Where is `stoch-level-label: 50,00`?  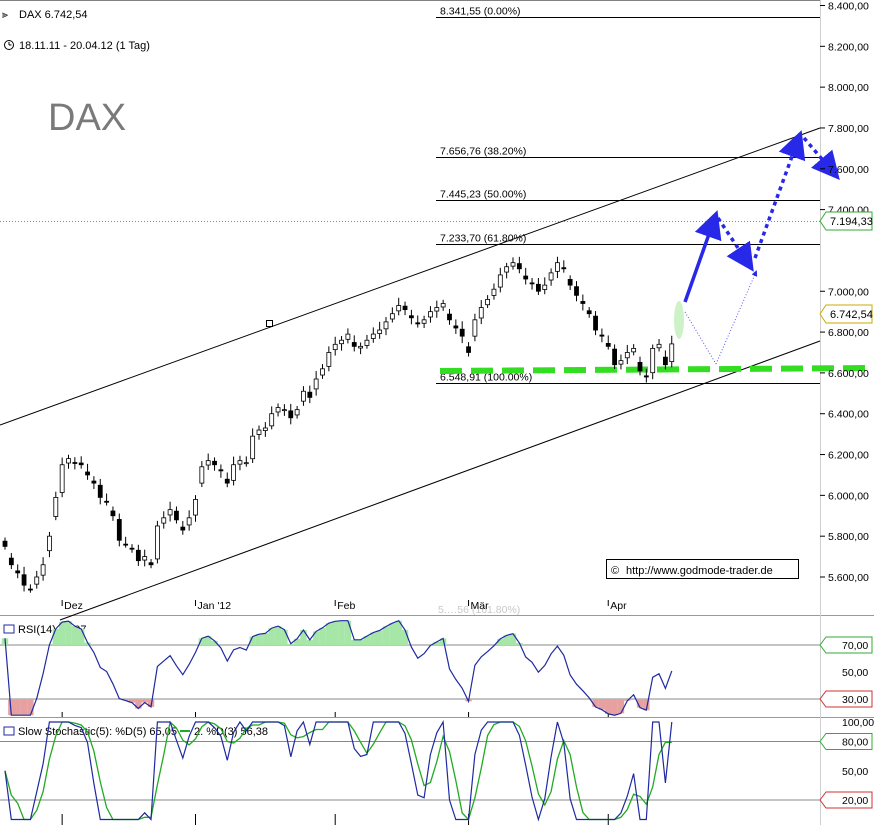
stoch-level-label: 50,00 is located at coordinates (855, 772).